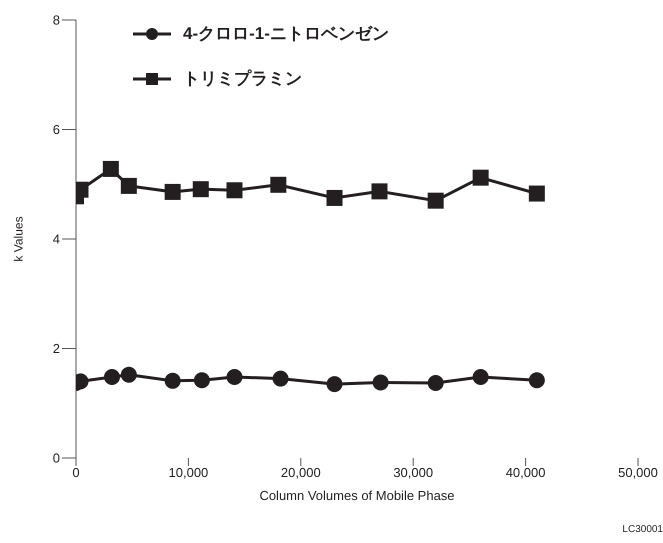  I want to click on x-tick-label: 20,000, so click(300, 472).